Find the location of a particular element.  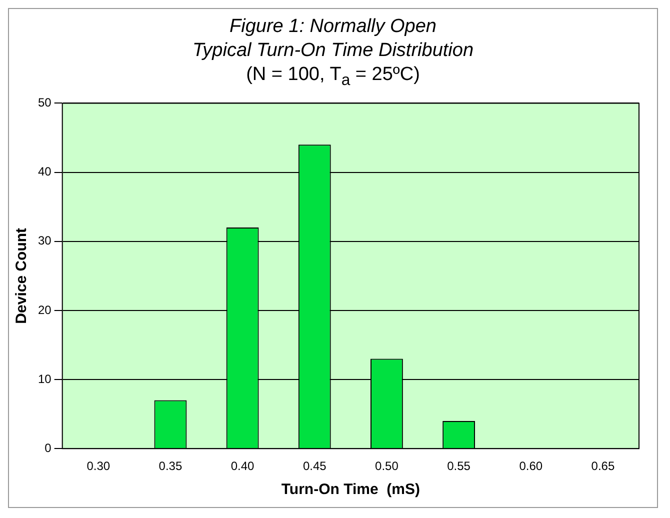

y-tick-label: 30 is located at coordinates (45, 240).